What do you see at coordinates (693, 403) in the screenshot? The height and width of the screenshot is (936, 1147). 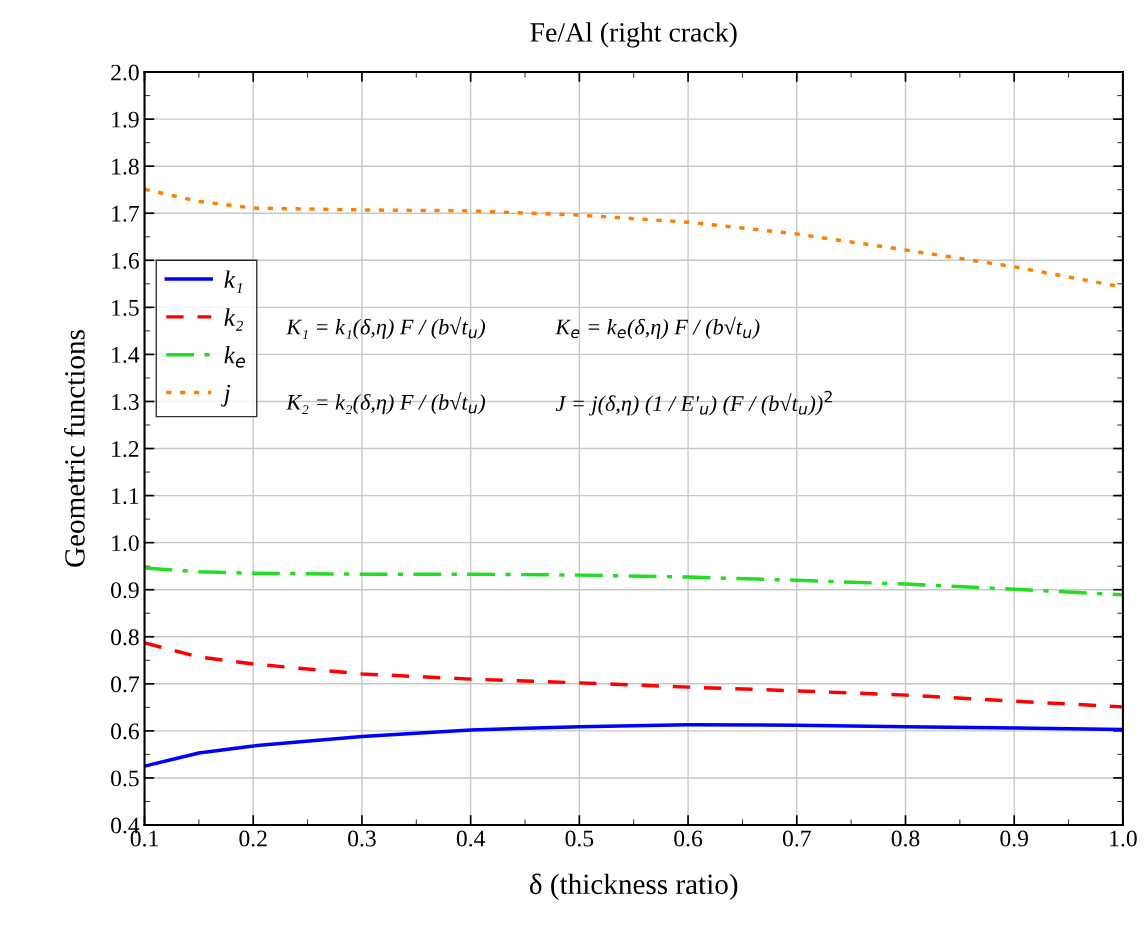 I see `annotation: J = j(δ,η) (1 / E'$_{u}$) (F / (b√t$_{u}$))$^{2}$` at bounding box center [693, 403].